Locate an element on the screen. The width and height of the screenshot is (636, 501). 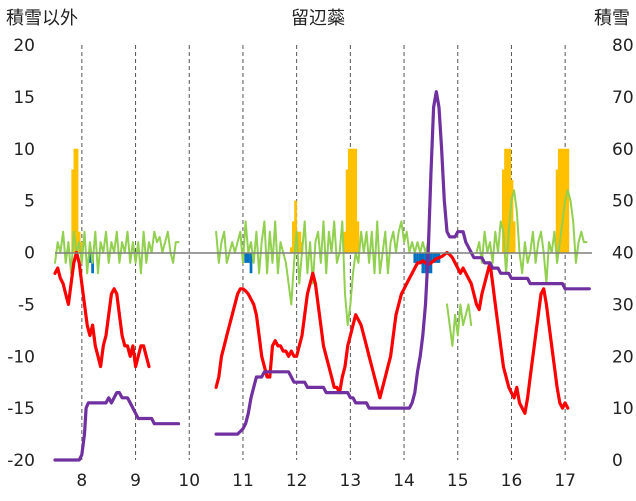
right-axis-title: 積雪 is located at coordinates (612, 18).